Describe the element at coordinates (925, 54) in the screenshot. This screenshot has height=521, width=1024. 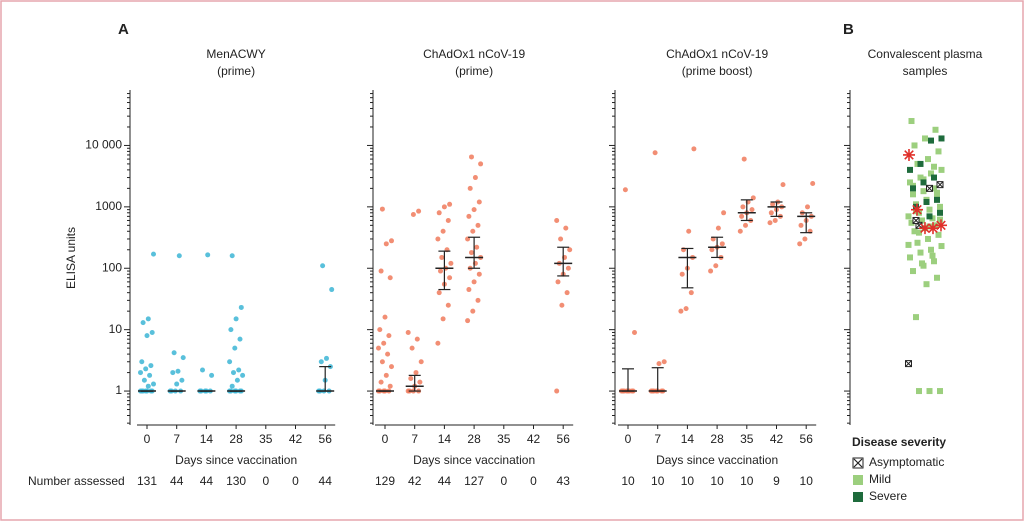
I see `panel-title: Convalescent plasma` at that location.